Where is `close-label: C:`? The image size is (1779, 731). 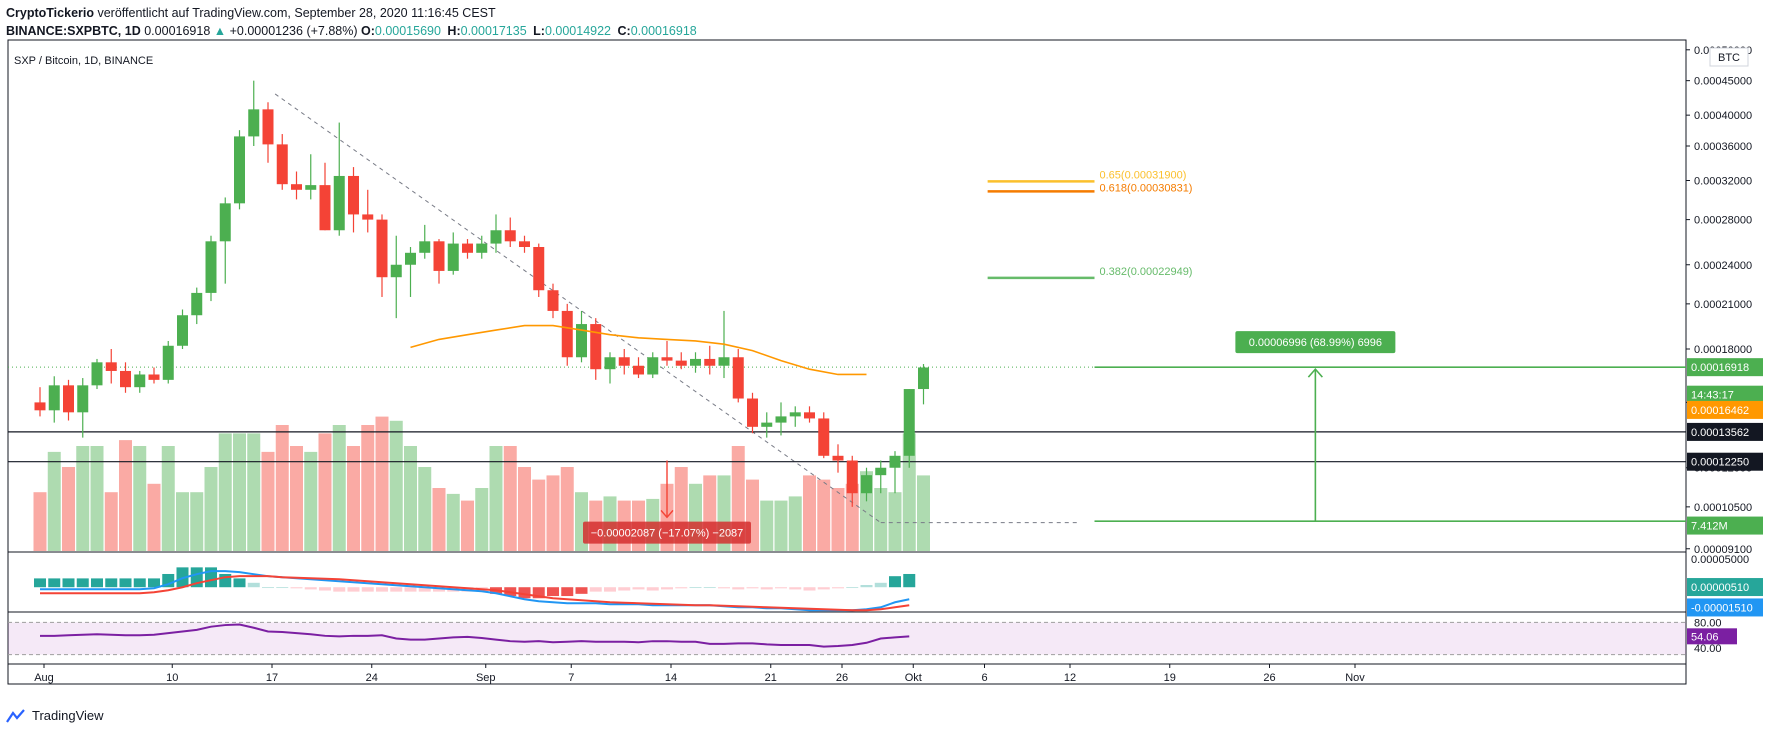
close-label: C: is located at coordinates (624, 31).